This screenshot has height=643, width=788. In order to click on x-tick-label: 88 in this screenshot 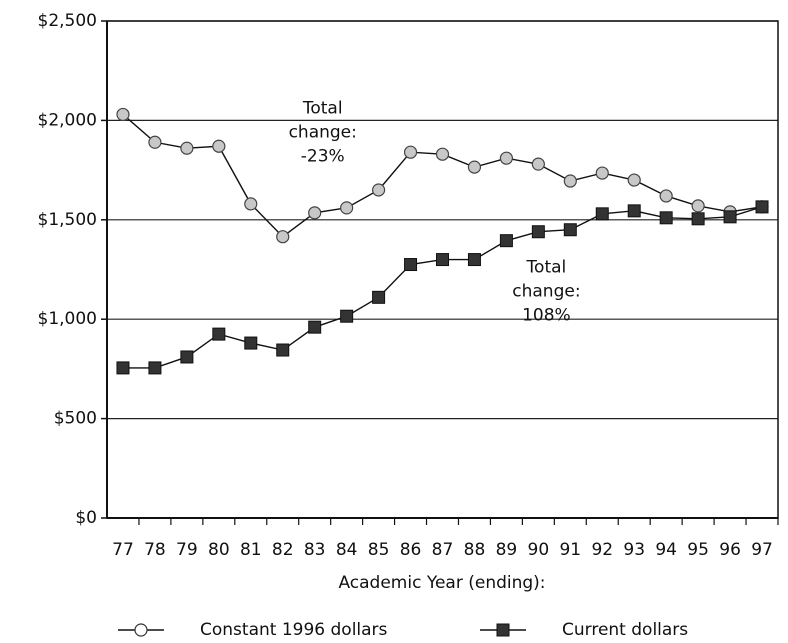, I will do `click(475, 550)`.